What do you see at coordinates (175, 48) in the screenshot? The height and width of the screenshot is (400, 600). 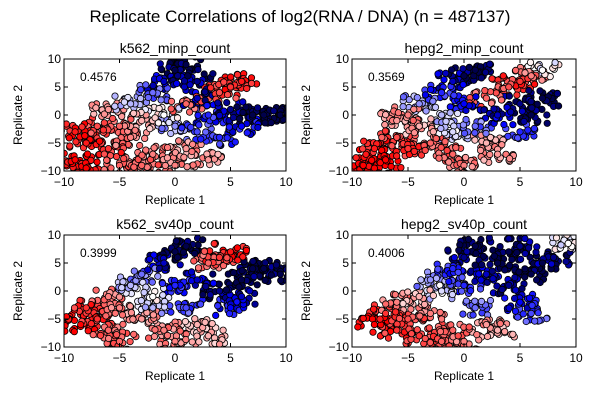 I see `subplot-title: k562_minp_count` at bounding box center [175, 48].